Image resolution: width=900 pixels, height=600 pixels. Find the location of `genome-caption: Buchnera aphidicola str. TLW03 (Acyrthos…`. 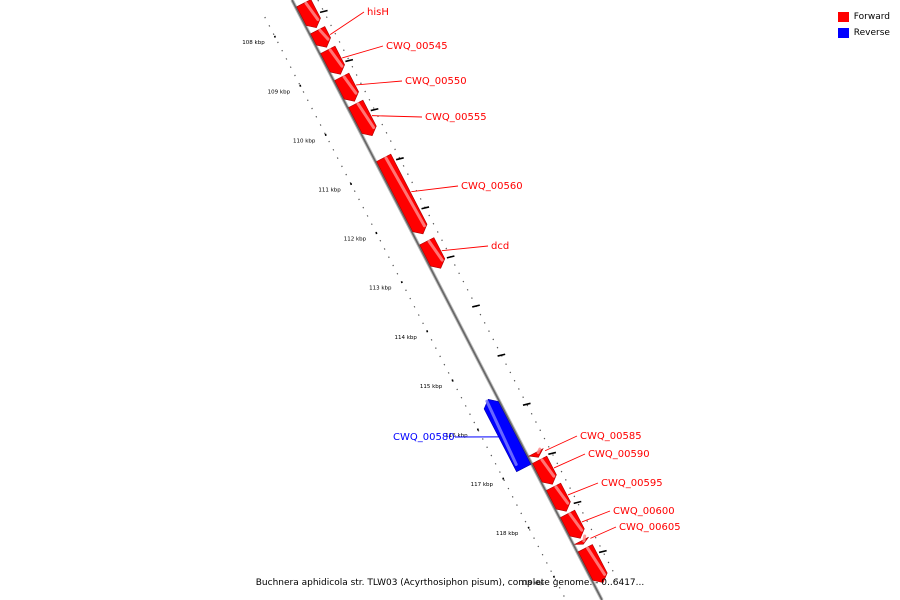

genome-caption: Buchnera aphidicola str. TLW03 (Acyrthos… is located at coordinates (450, 583).